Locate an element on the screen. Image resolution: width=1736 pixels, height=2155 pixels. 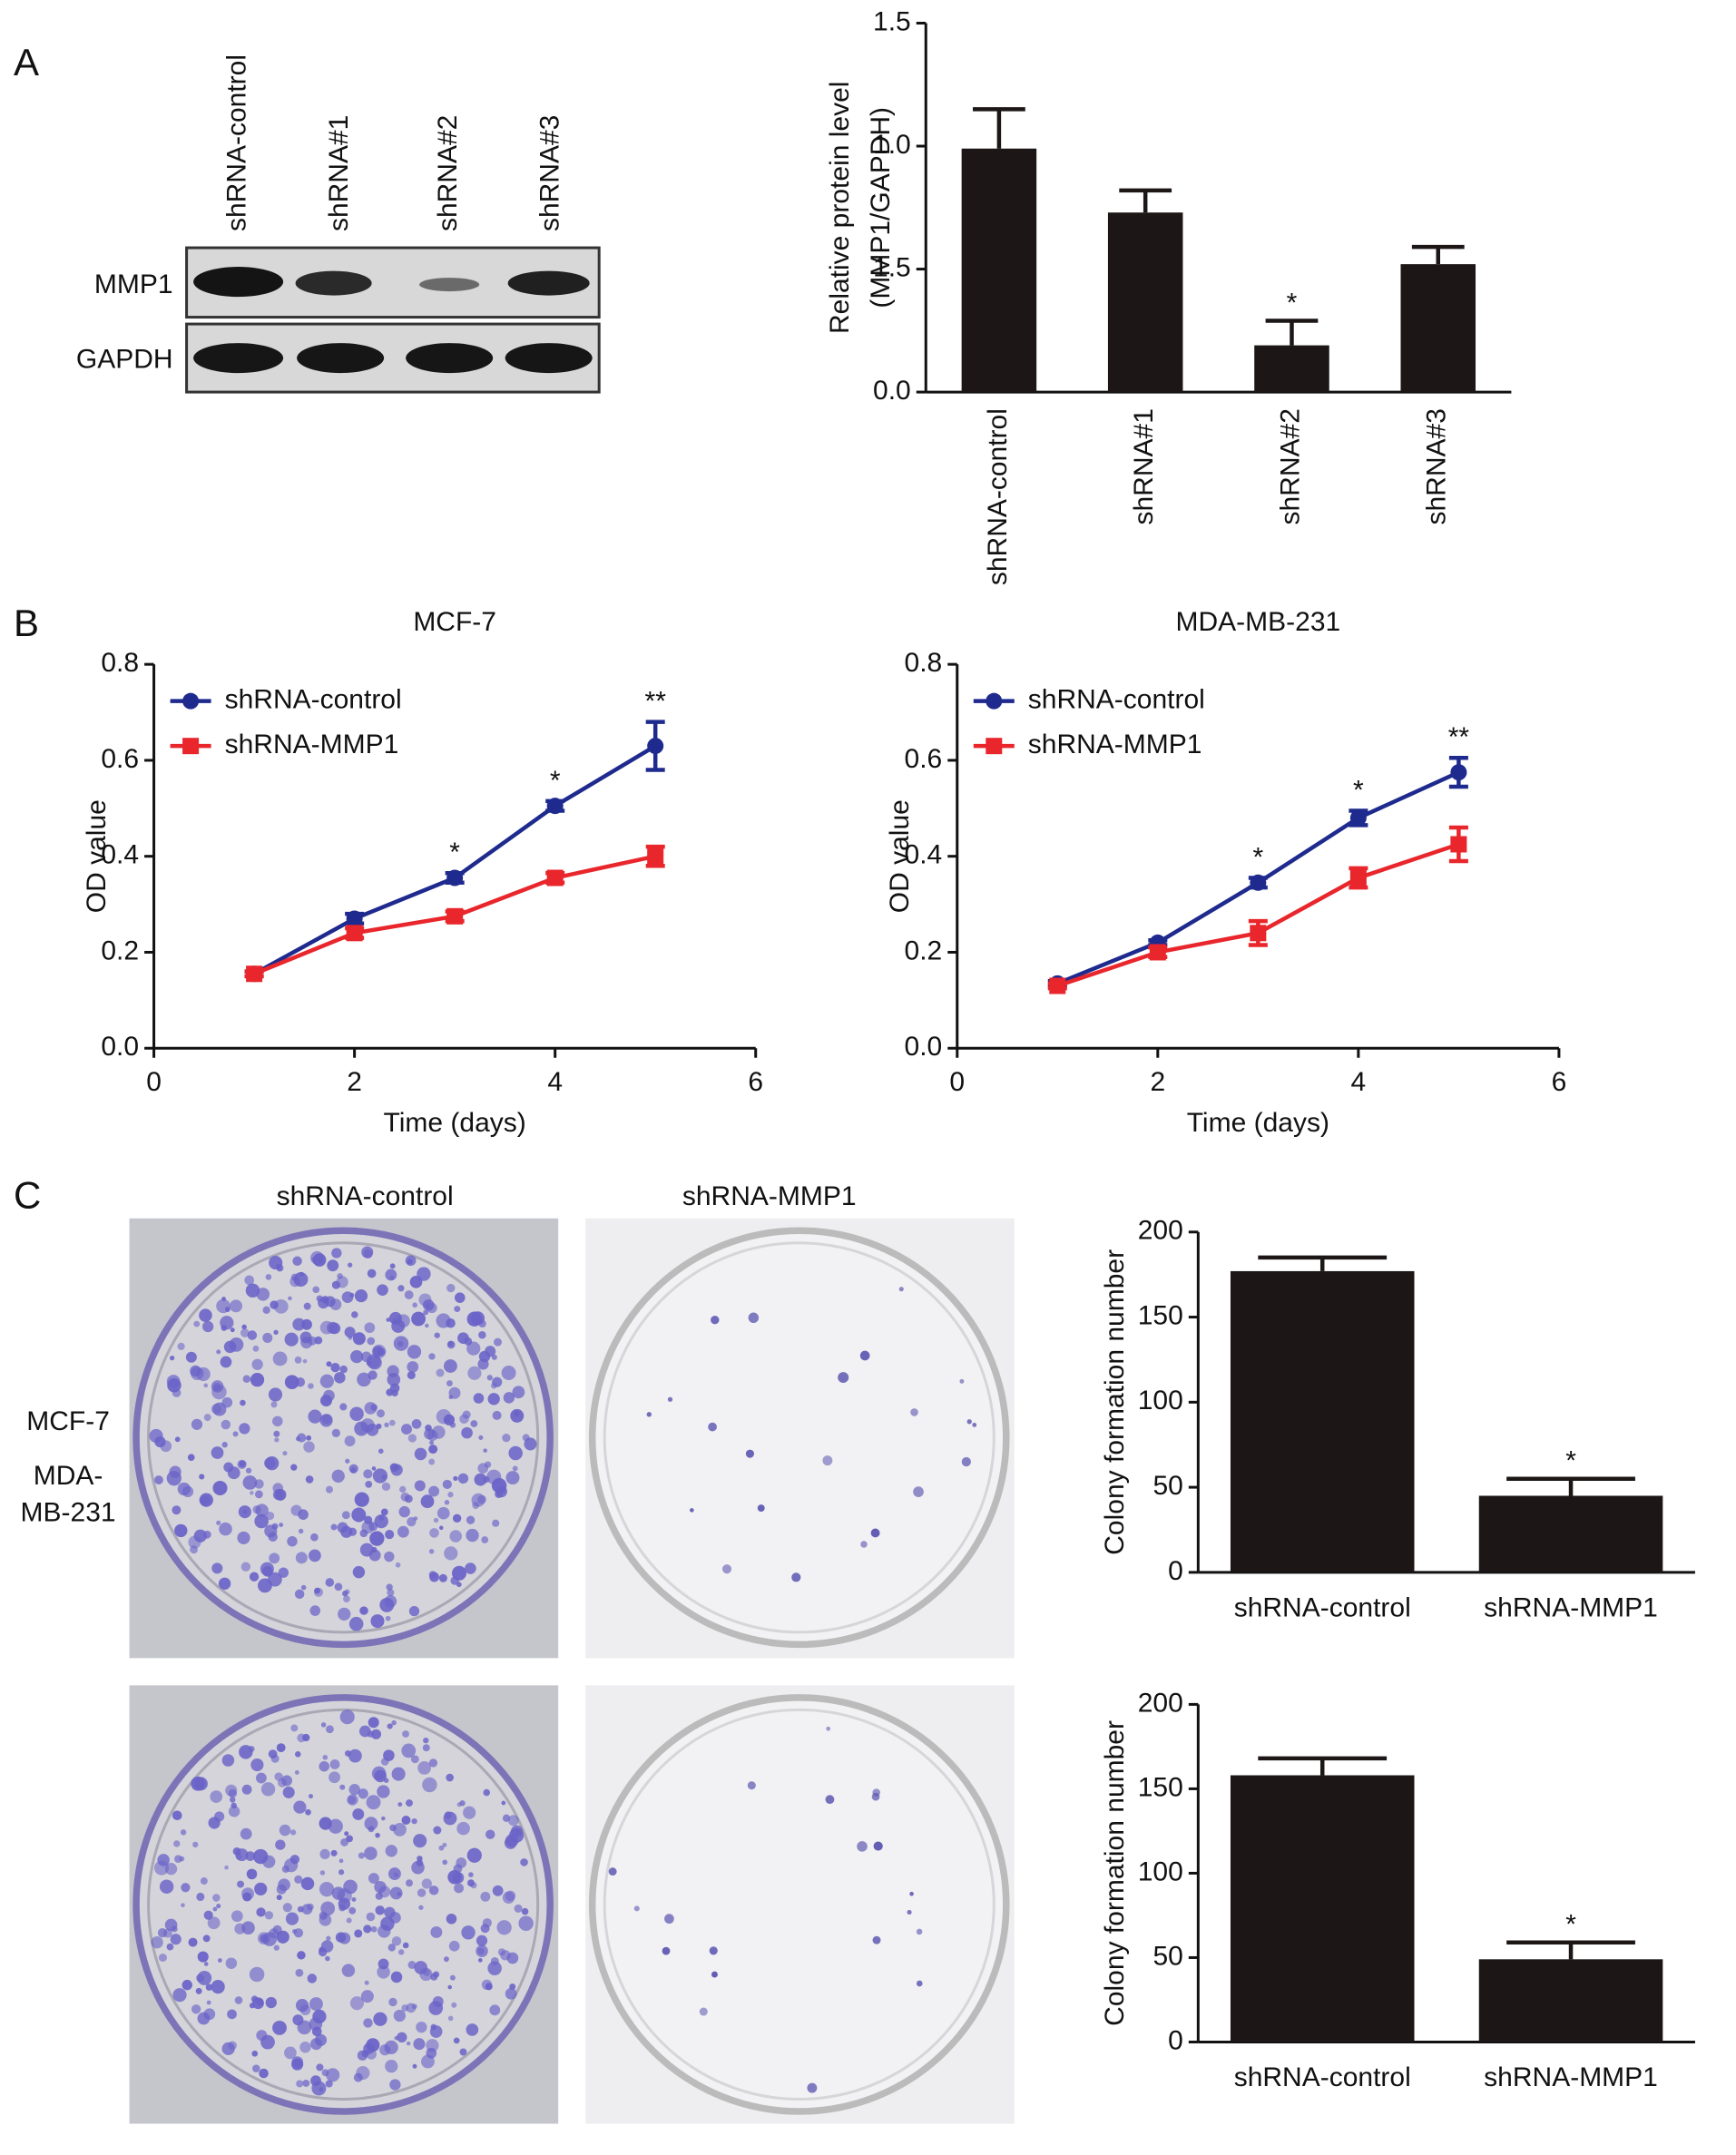
y-tick-label: 0.4 is located at coordinates (120, 855).